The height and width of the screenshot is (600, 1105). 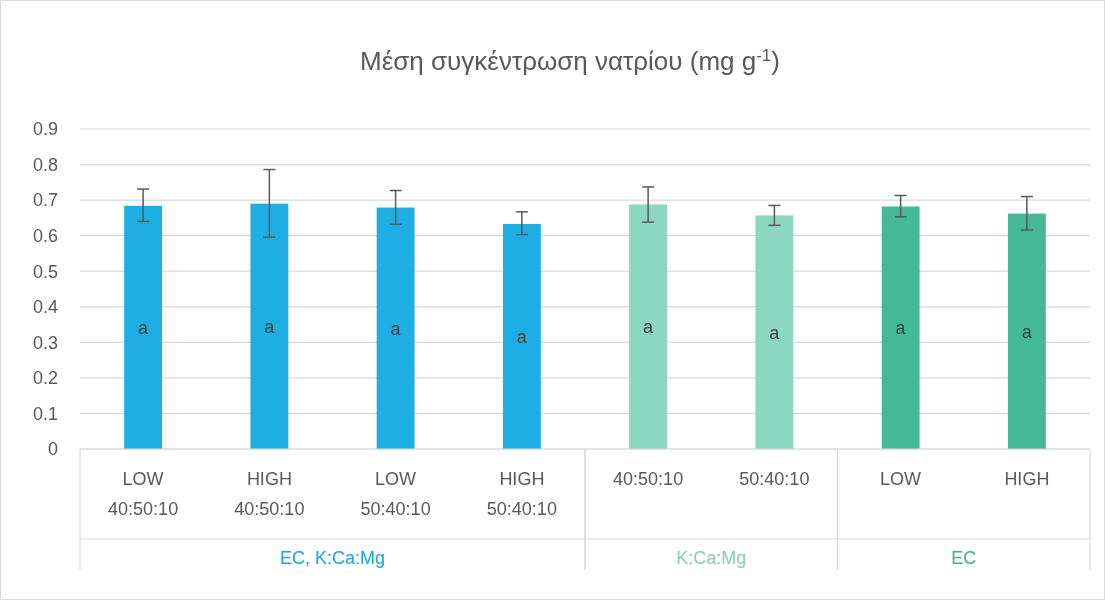 I want to click on x-tick-label: HIGH 40:50:10, so click(x=269, y=494).